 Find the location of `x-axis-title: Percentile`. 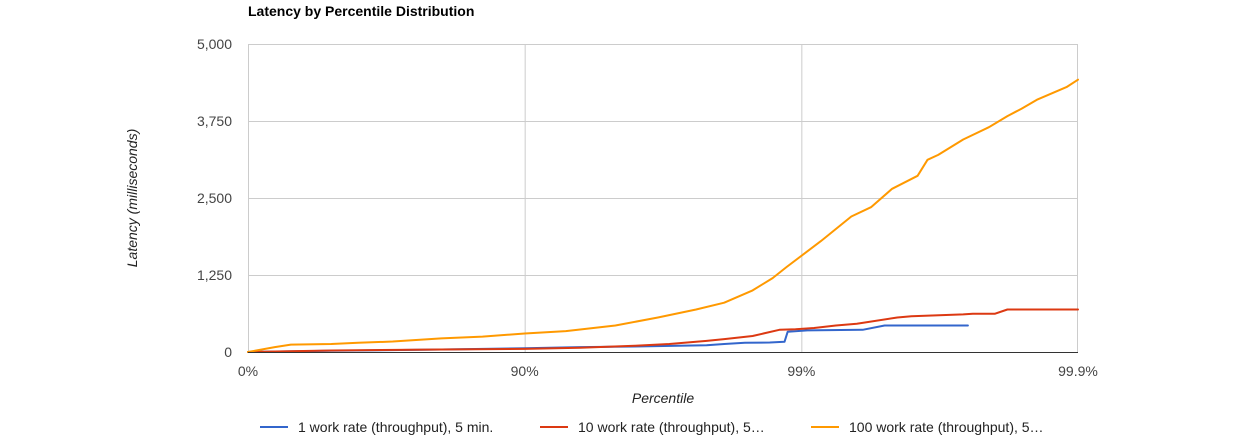

x-axis-title: Percentile is located at coordinates (663, 398).